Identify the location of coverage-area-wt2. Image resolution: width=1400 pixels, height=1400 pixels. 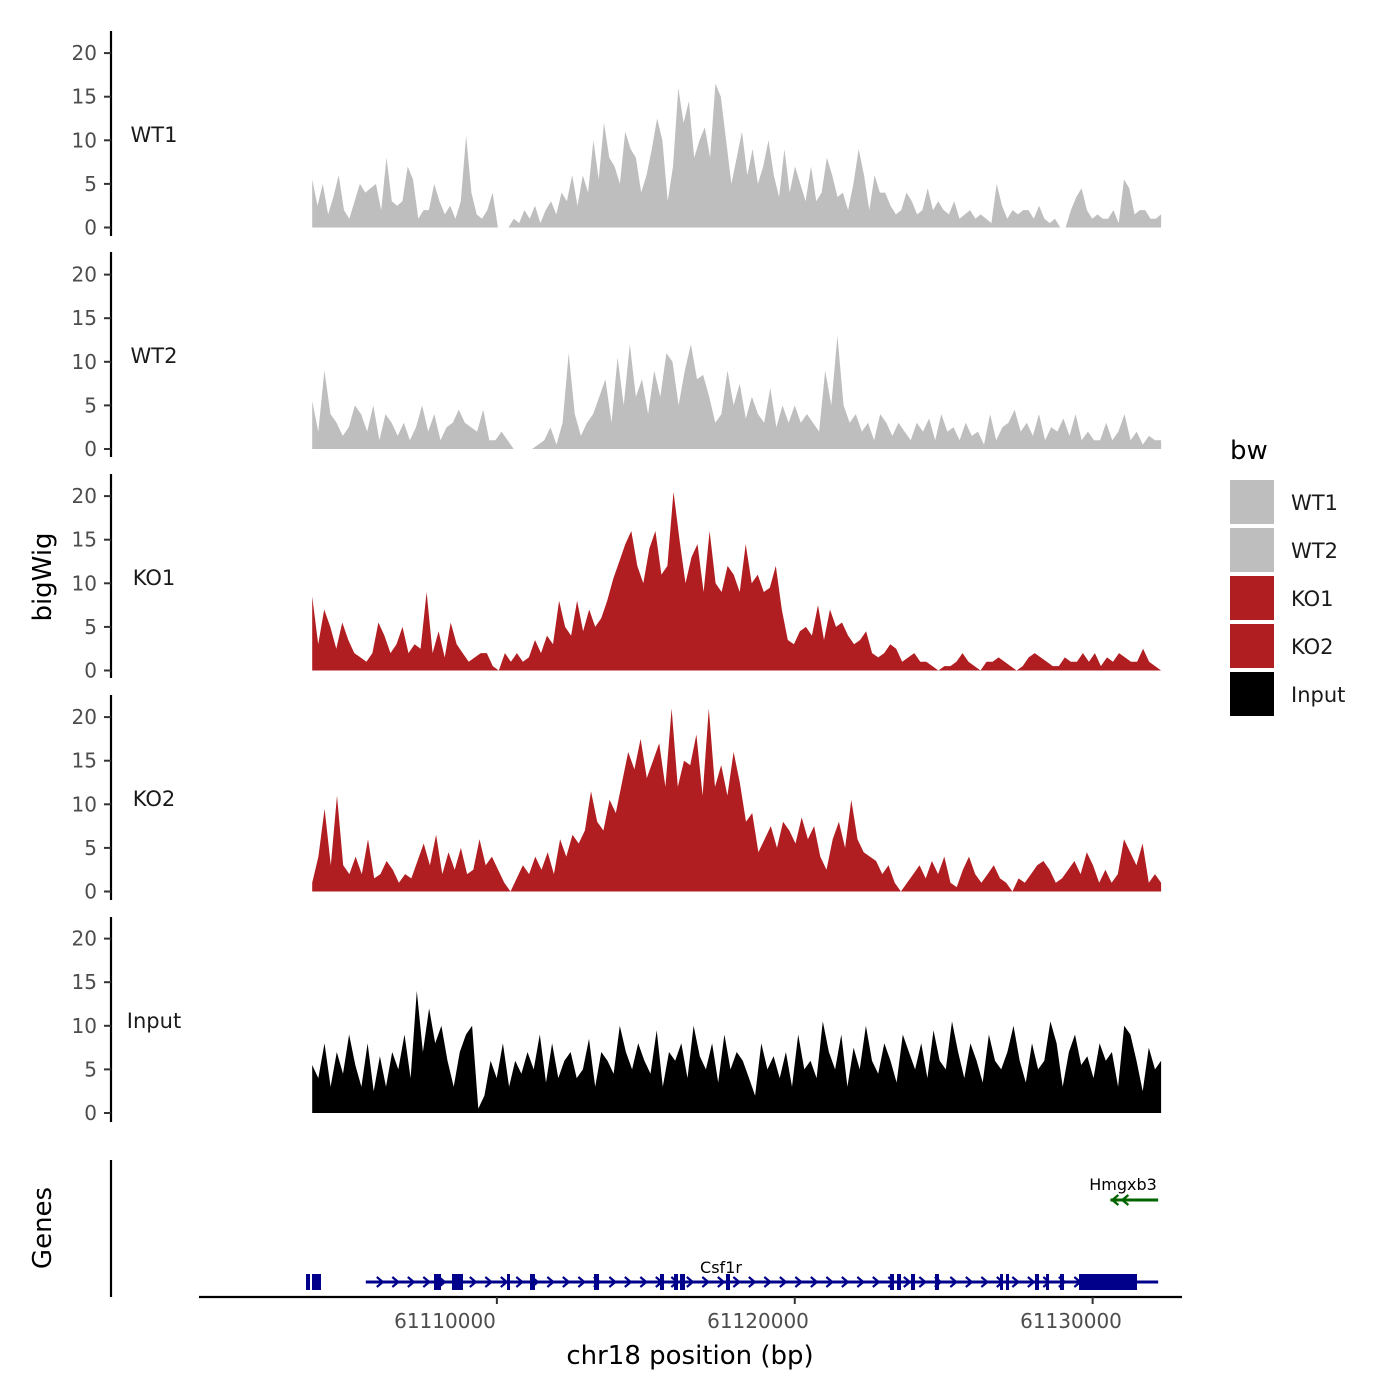
(737, 392).